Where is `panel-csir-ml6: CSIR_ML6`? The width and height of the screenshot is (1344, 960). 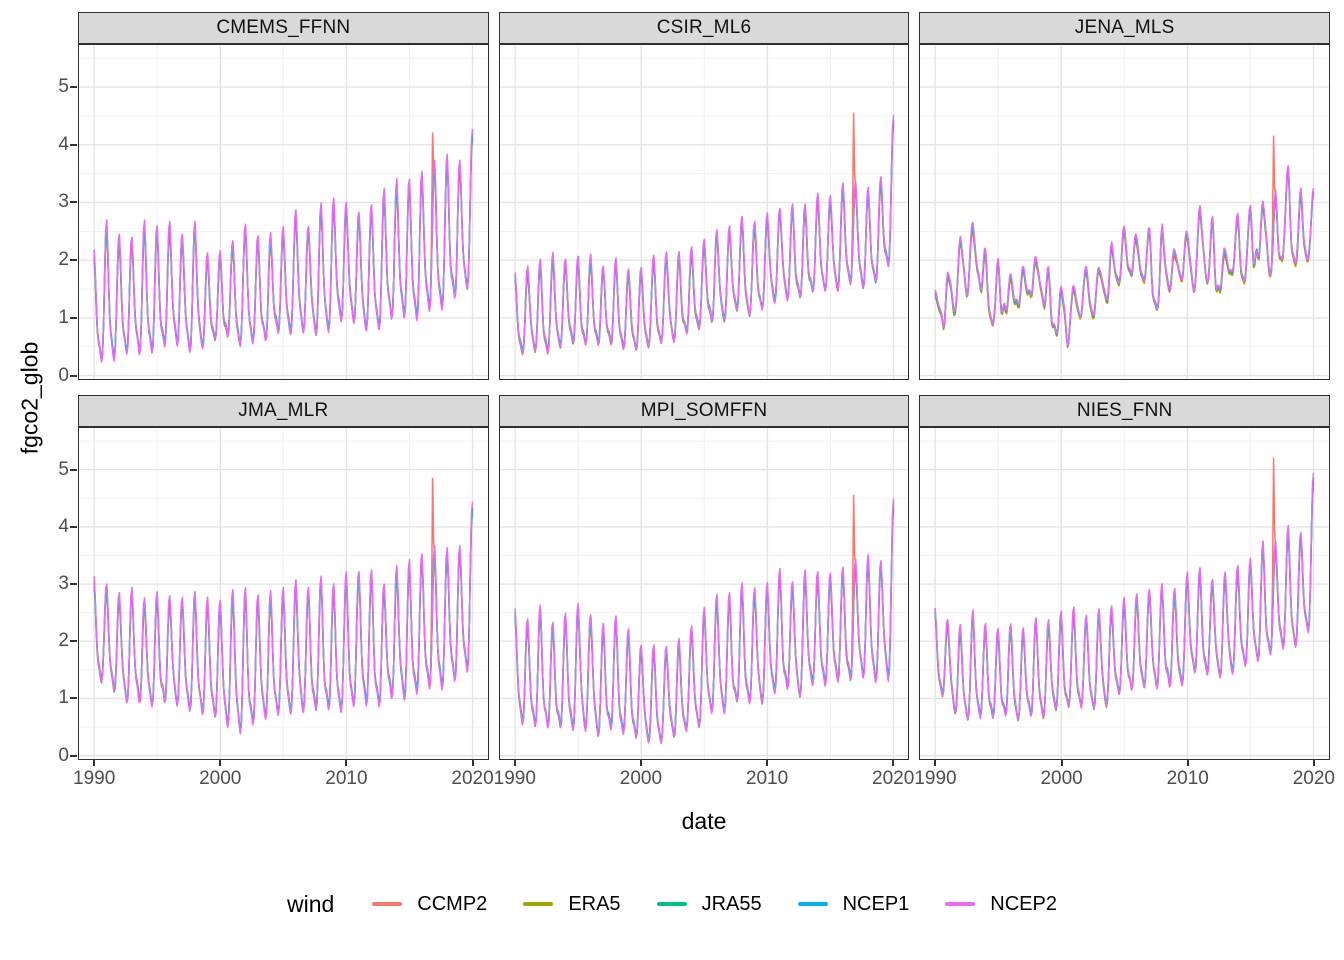
panel-csir-ml6: CSIR_ML6 is located at coordinates (704, 196).